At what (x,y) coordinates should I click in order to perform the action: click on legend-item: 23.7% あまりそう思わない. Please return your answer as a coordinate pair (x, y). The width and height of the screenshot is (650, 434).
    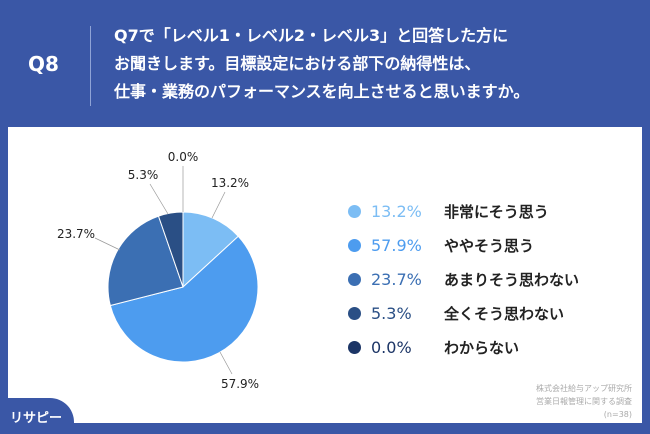
    Looking at the image, I should click on (463, 279).